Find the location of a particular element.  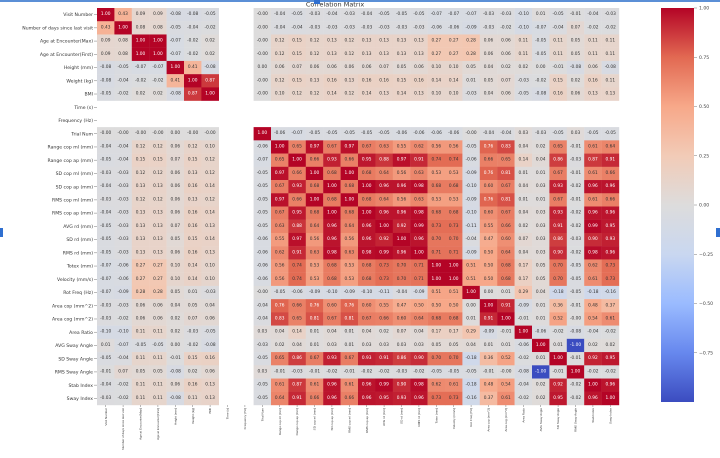

heatmap-cell: 0.08 is located at coordinates (158, 28).